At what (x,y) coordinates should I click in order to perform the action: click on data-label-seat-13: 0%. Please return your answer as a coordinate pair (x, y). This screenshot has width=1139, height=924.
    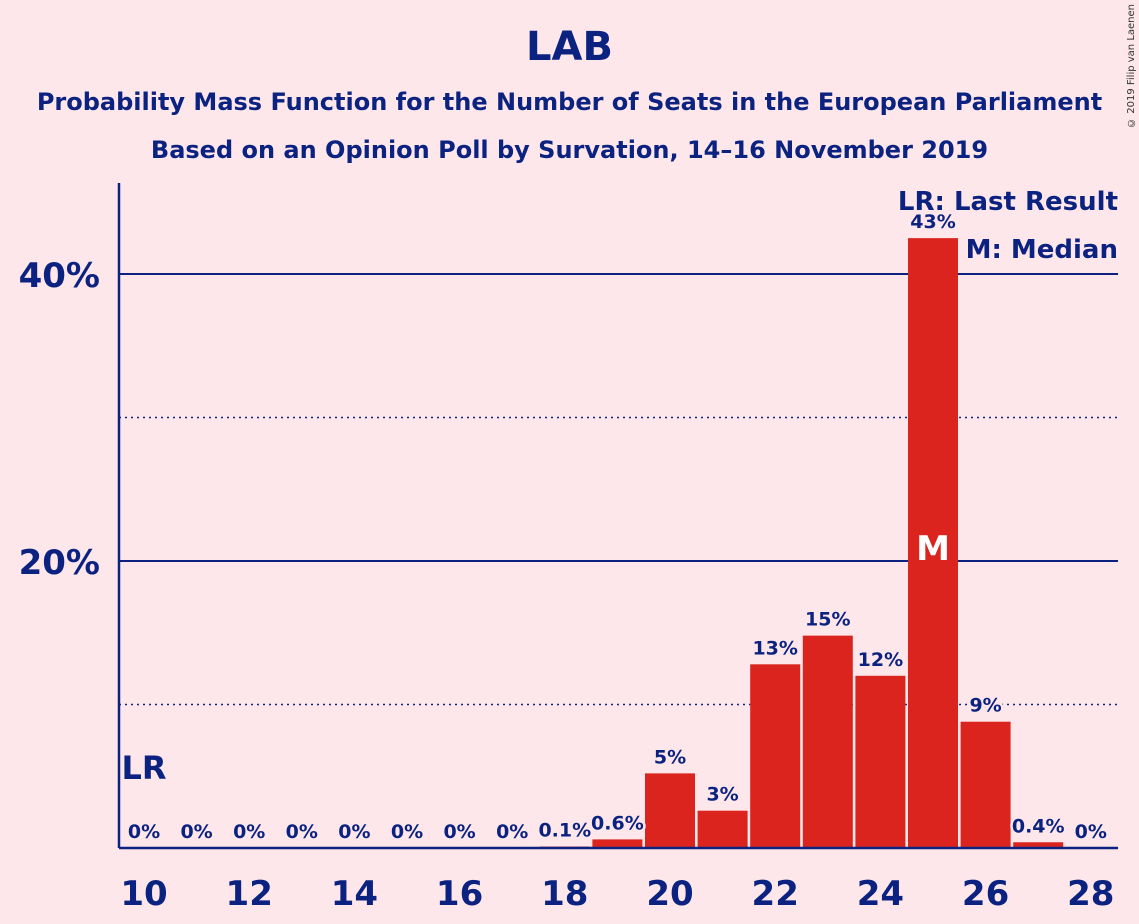
    Looking at the image, I should click on (302, 832).